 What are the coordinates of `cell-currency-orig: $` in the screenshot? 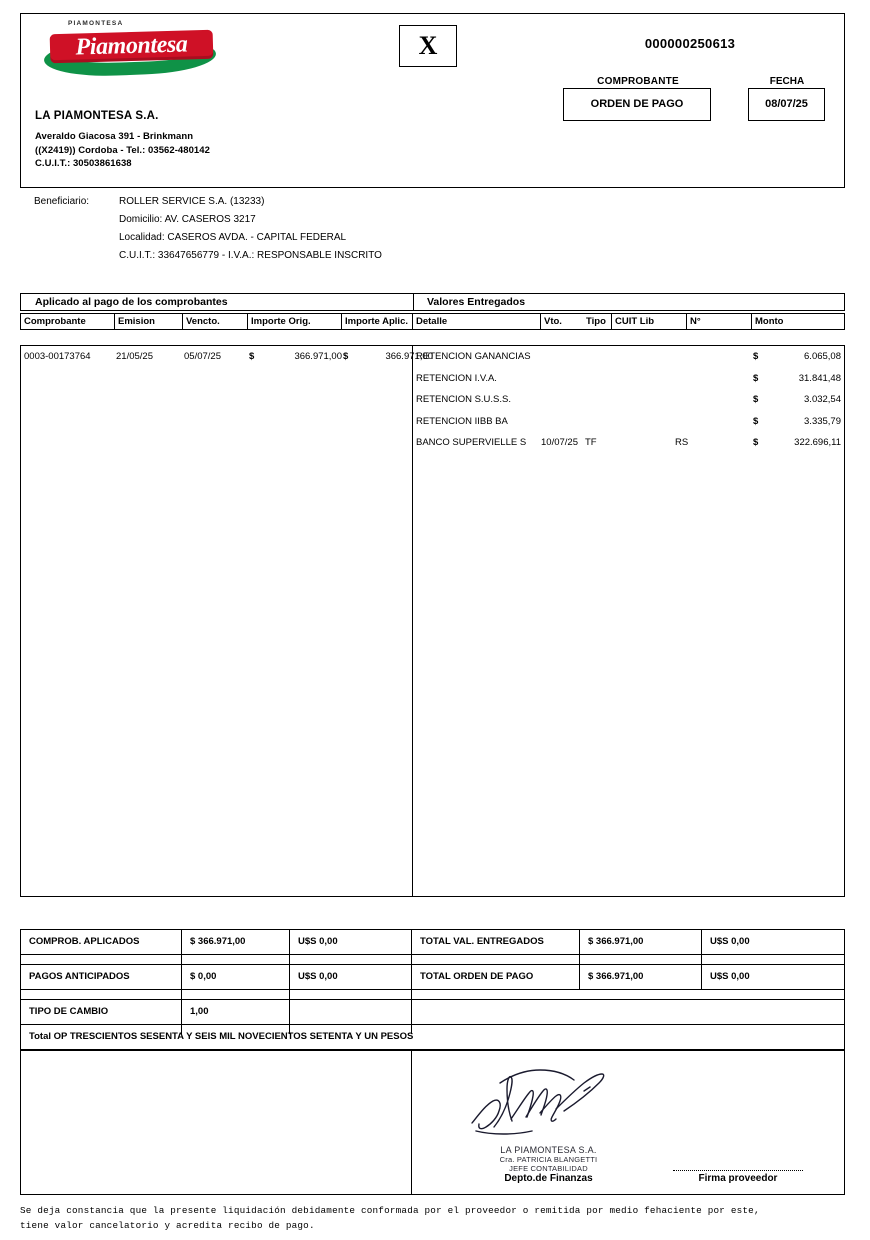 It's located at (252, 356).